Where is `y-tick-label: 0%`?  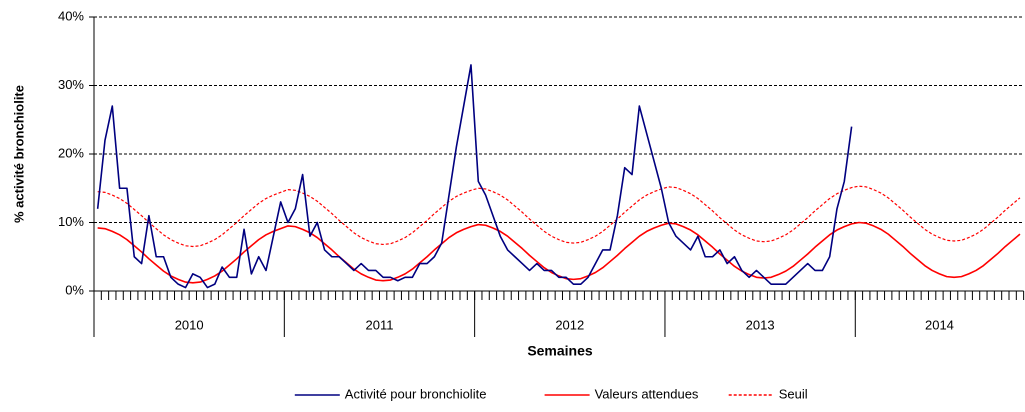
y-tick-label: 0% is located at coordinates (74, 289).